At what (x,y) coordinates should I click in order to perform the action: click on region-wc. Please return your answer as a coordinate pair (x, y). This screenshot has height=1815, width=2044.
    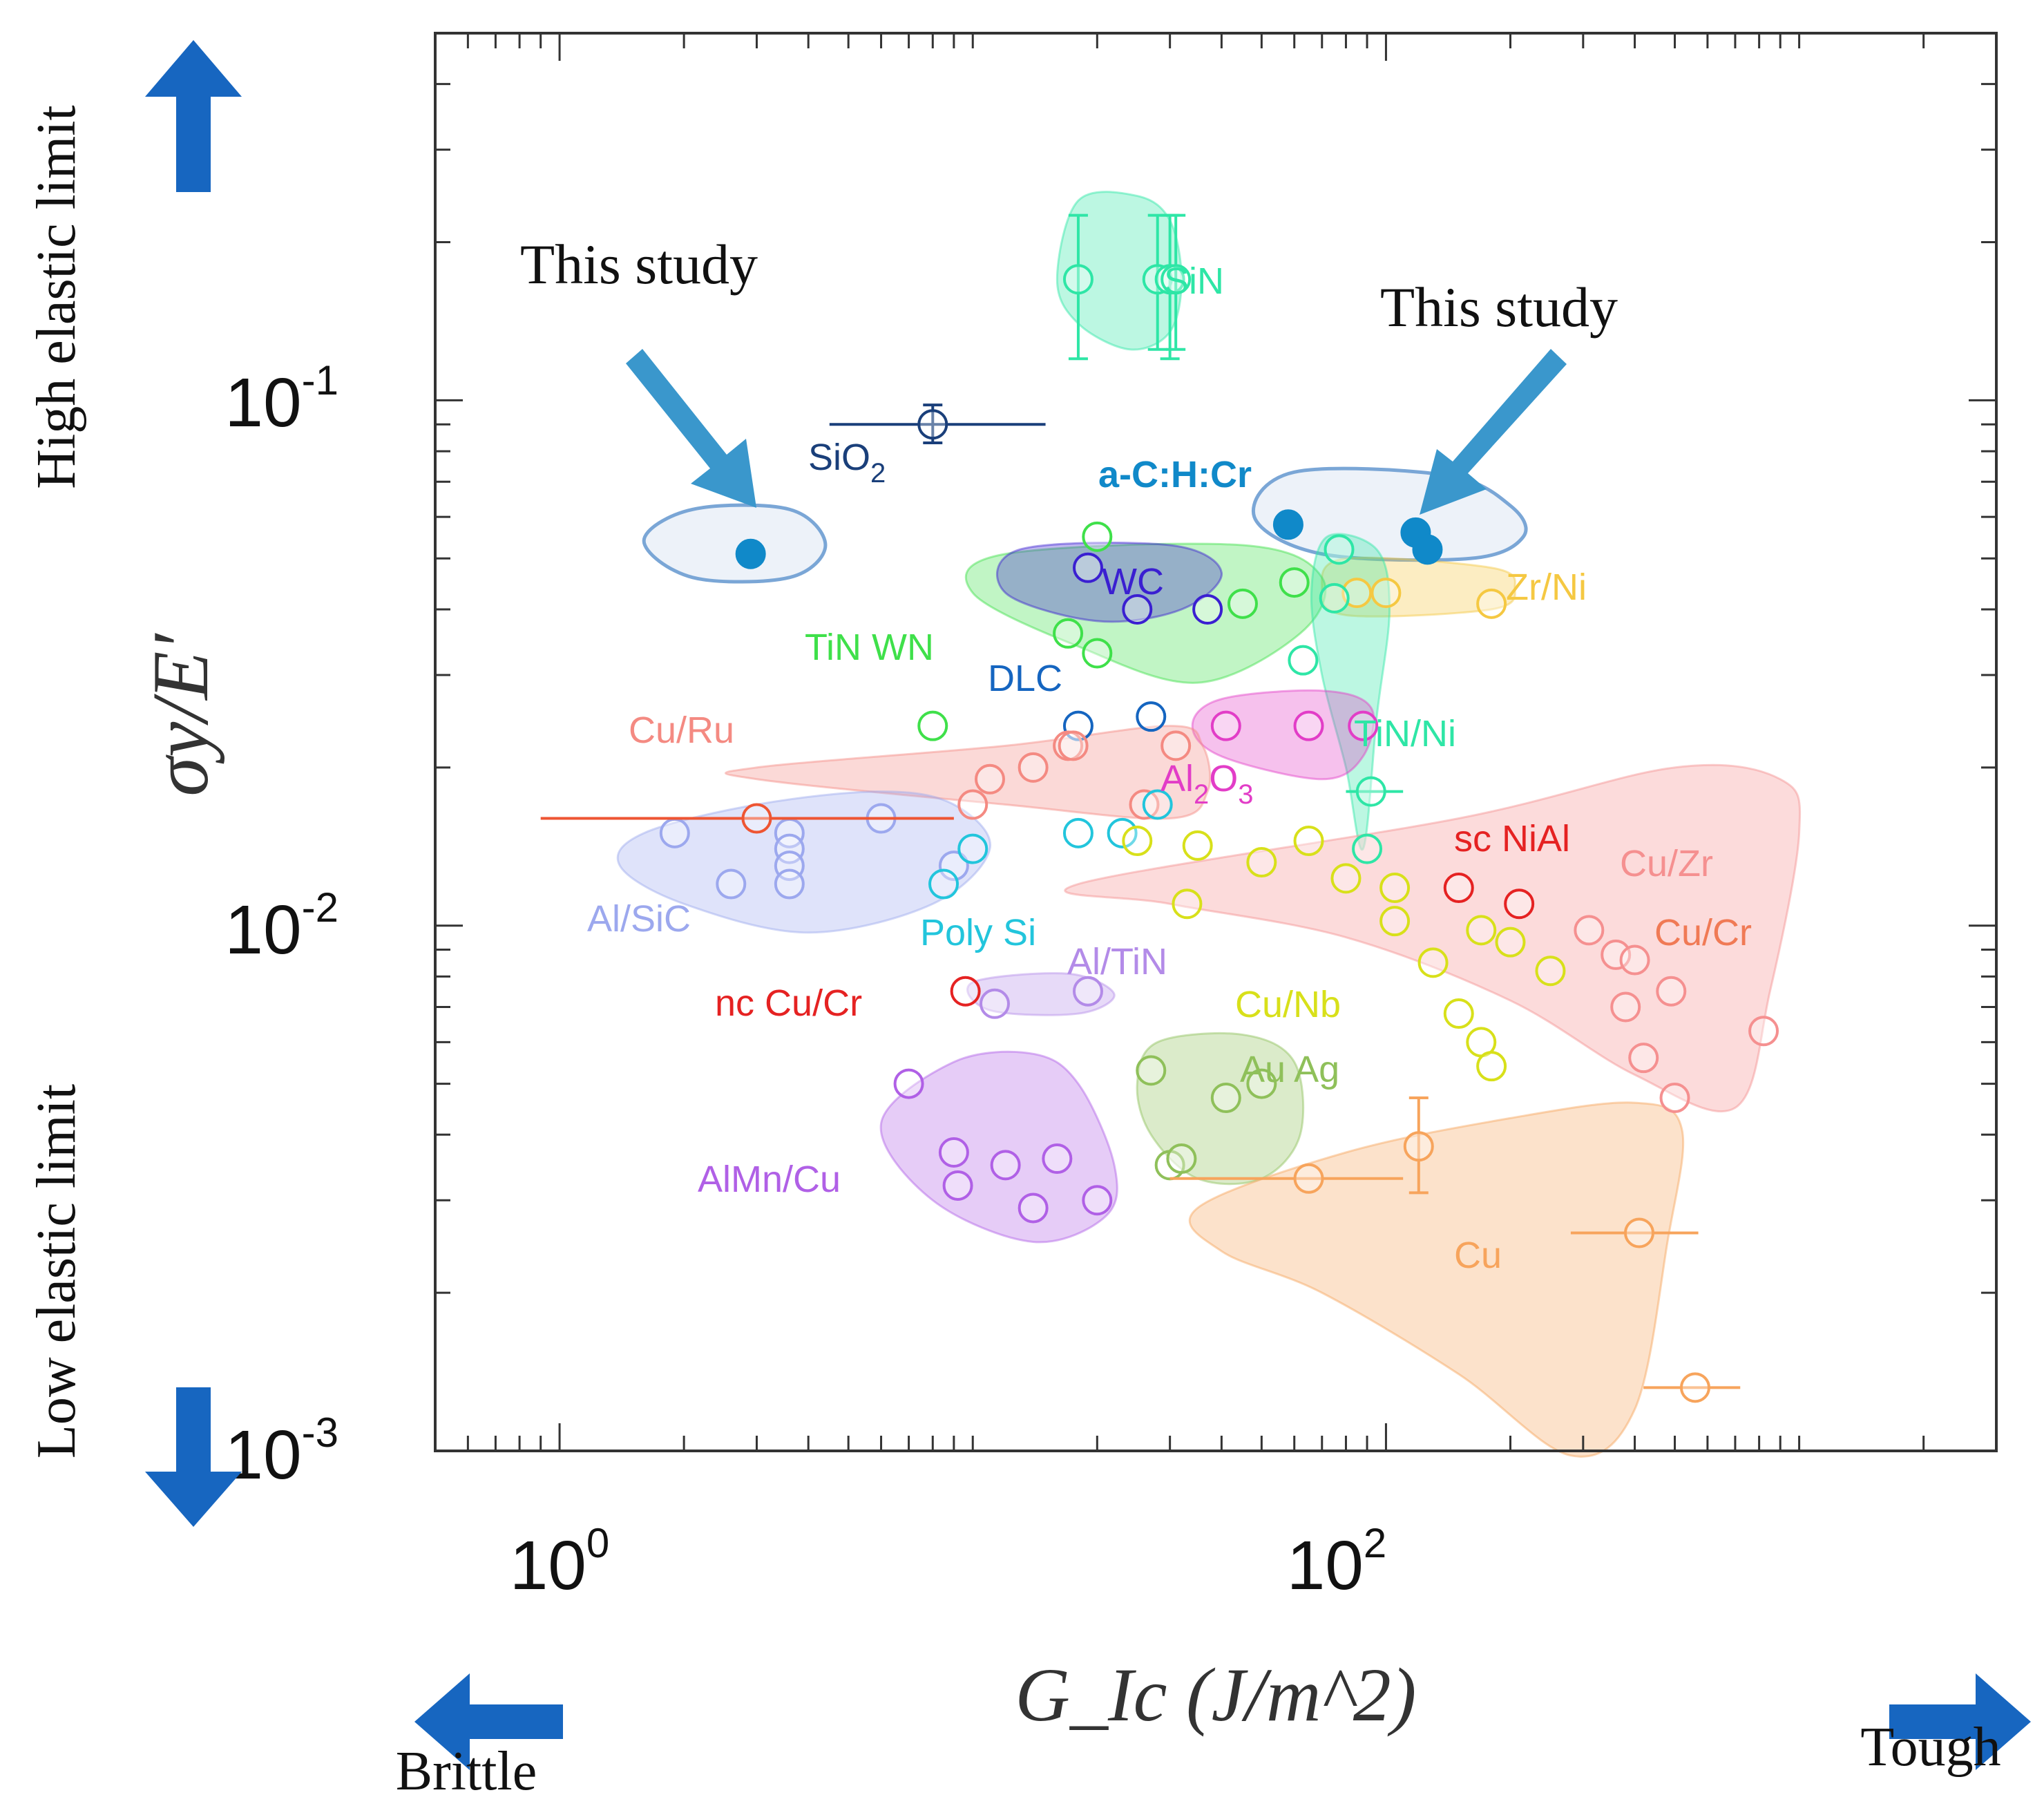
    Looking at the image, I should click on (1109, 582).